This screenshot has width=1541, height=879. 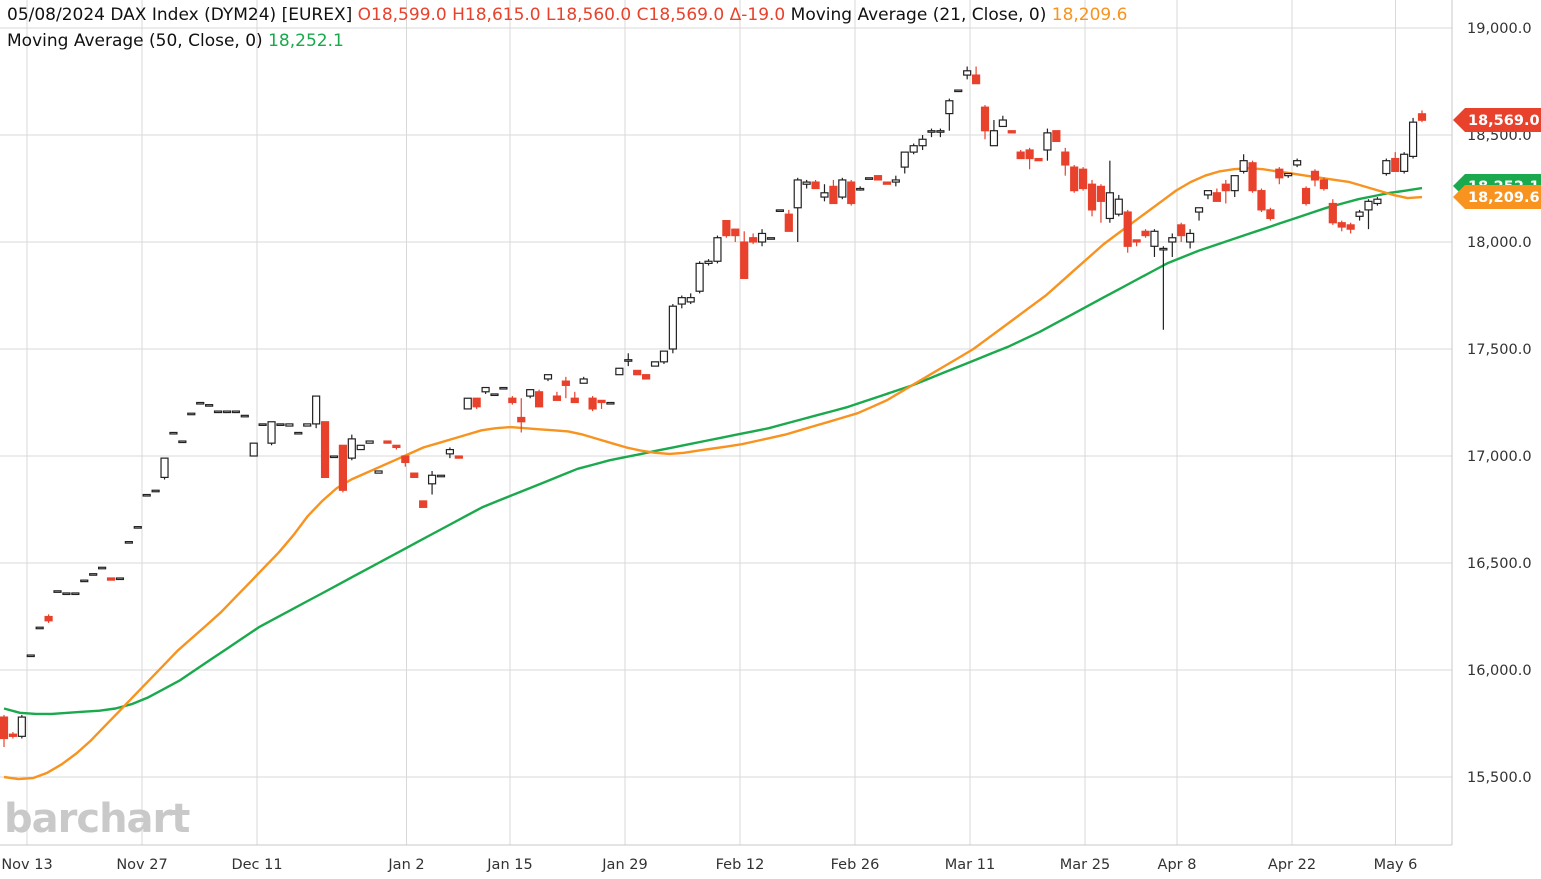 What do you see at coordinates (141, 865) in the screenshot?
I see `x-tick-label: Nov 27` at bounding box center [141, 865].